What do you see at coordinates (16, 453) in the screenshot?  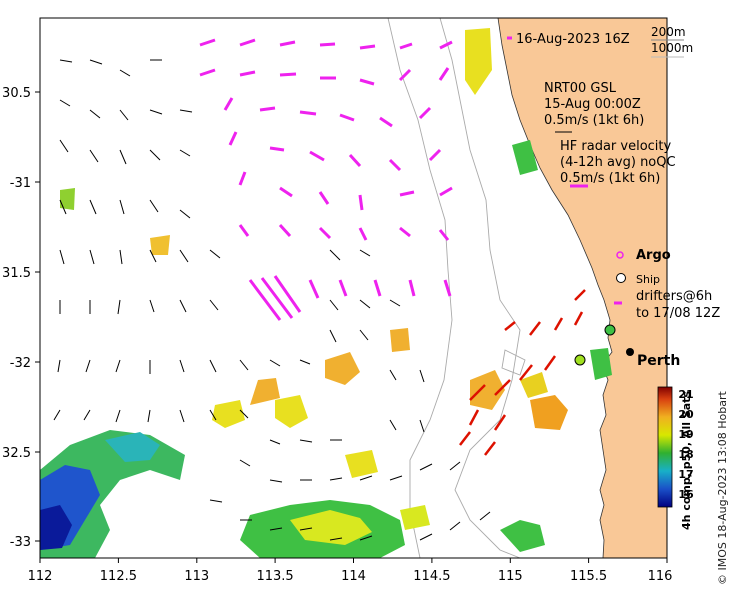 I see `y-tick-label: 32.5` at bounding box center [16, 453].